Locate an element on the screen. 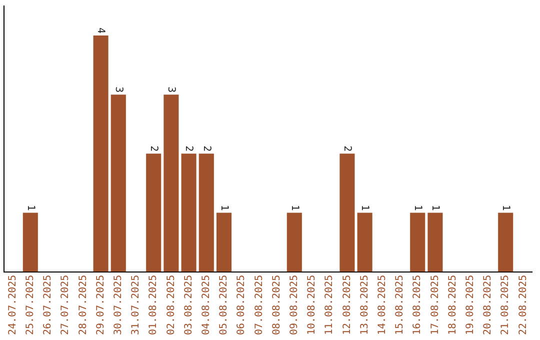 Image resolution: width=540 pixels, height=340 pixels. x-tick-label: 11.08.2025 is located at coordinates (330, 305).